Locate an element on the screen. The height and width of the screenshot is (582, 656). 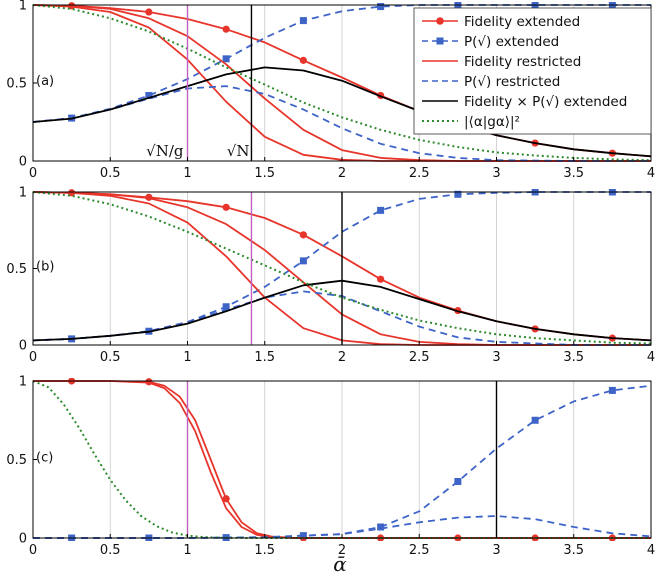
legend-entry-g: |⟨α|gα⟩|² is located at coordinates (471, 122).